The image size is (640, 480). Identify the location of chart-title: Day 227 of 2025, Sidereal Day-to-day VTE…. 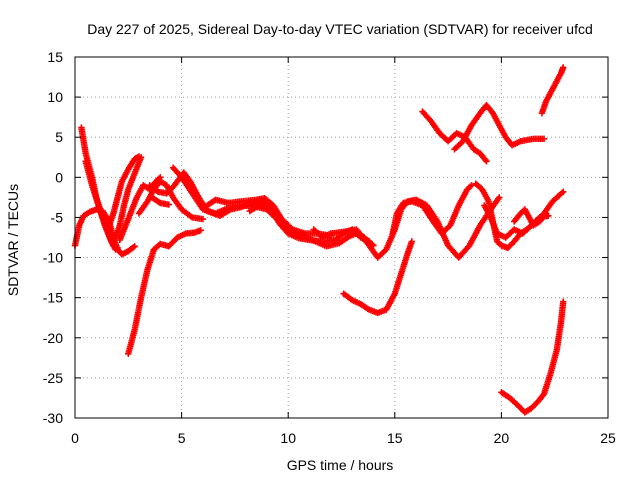
(340, 29).